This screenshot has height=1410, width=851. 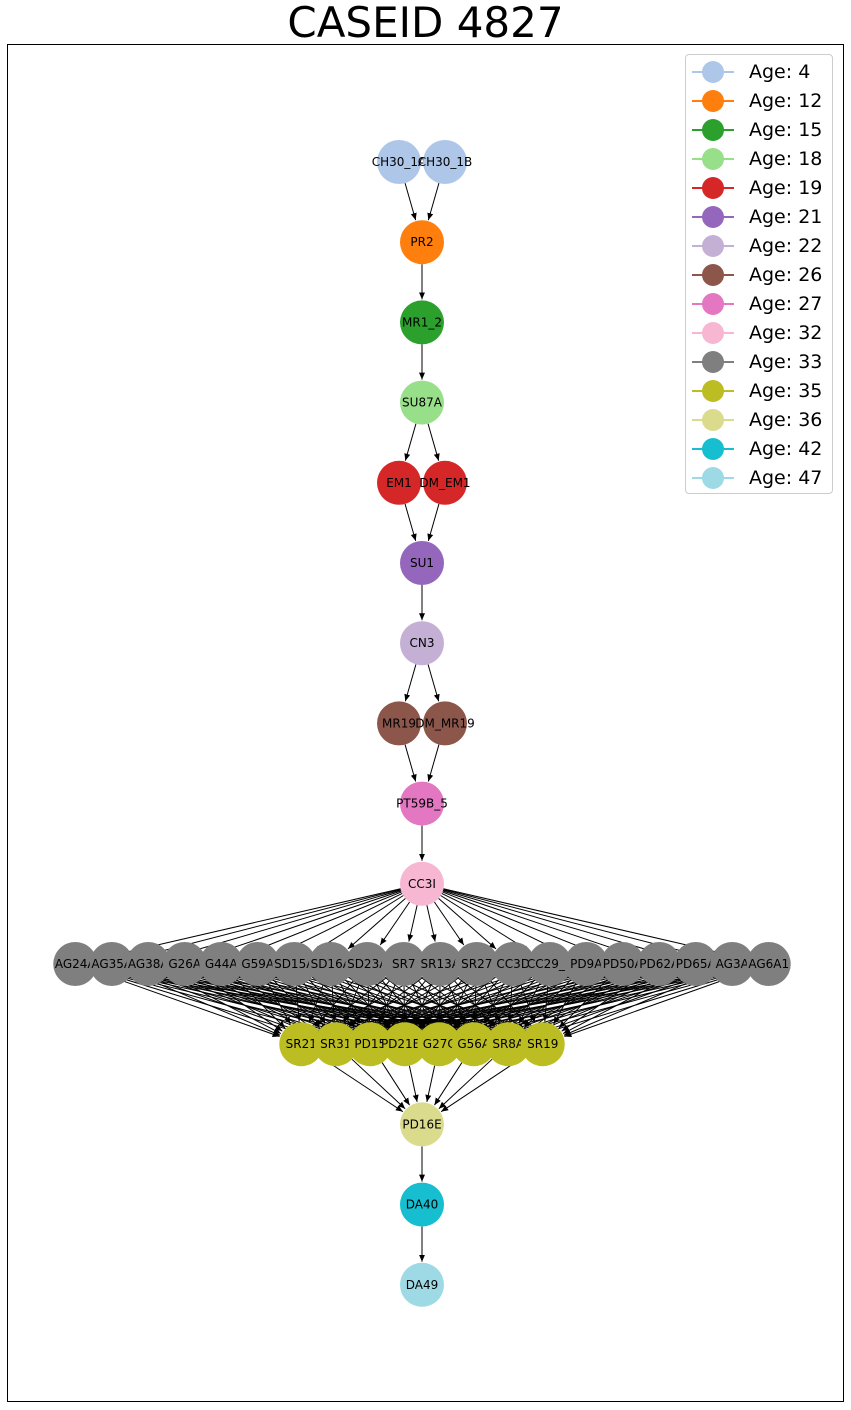 I want to click on node-ag38a: AG38A, so click(x=148, y=964).